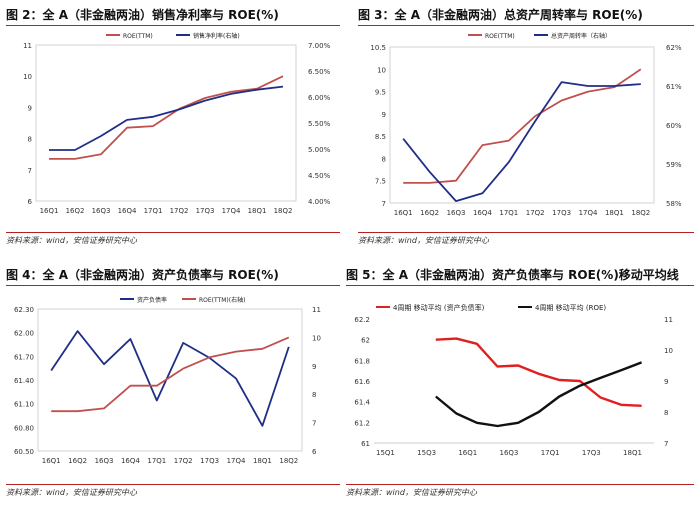 Image resolution: width=700 pixels, height=506 pixels. What do you see at coordinates (142, 15) in the screenshot?
I see `chart-title: 图 2：全 A（非金融两油）销售净利率与 ROE(%)` at bounding box center [142, 15].